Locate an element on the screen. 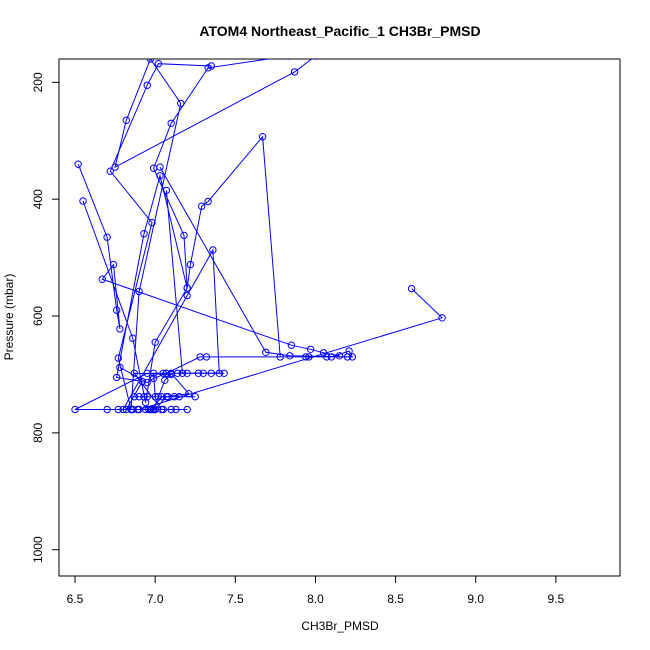  x-tick-label: 8.5 is located at coordinates (395, 599).